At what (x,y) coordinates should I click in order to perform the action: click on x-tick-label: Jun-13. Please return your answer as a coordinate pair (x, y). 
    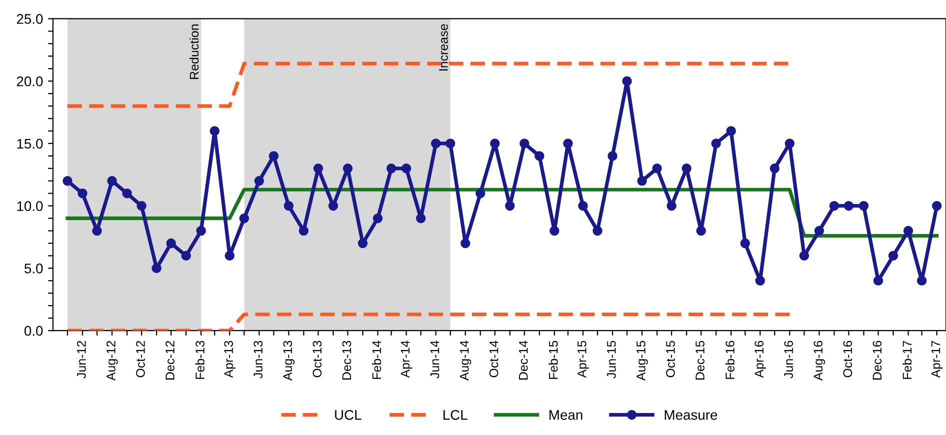
    Looking at the image, I should click on (258, 359).